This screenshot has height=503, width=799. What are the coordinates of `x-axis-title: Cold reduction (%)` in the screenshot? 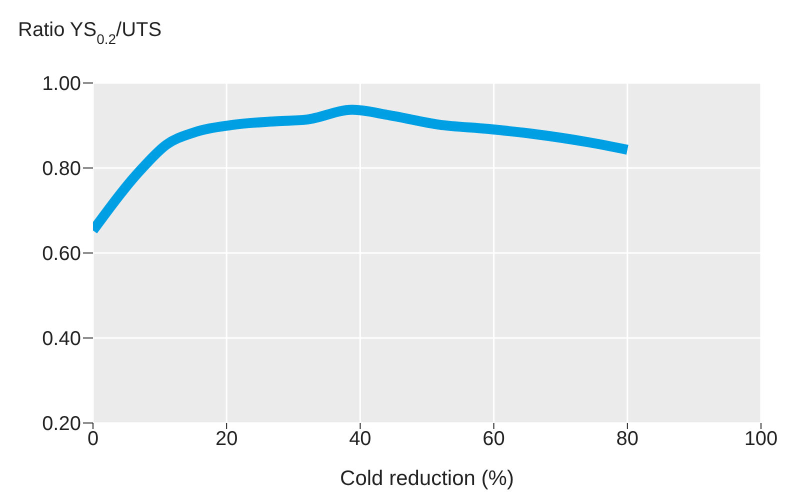 It's located at (427, 478).